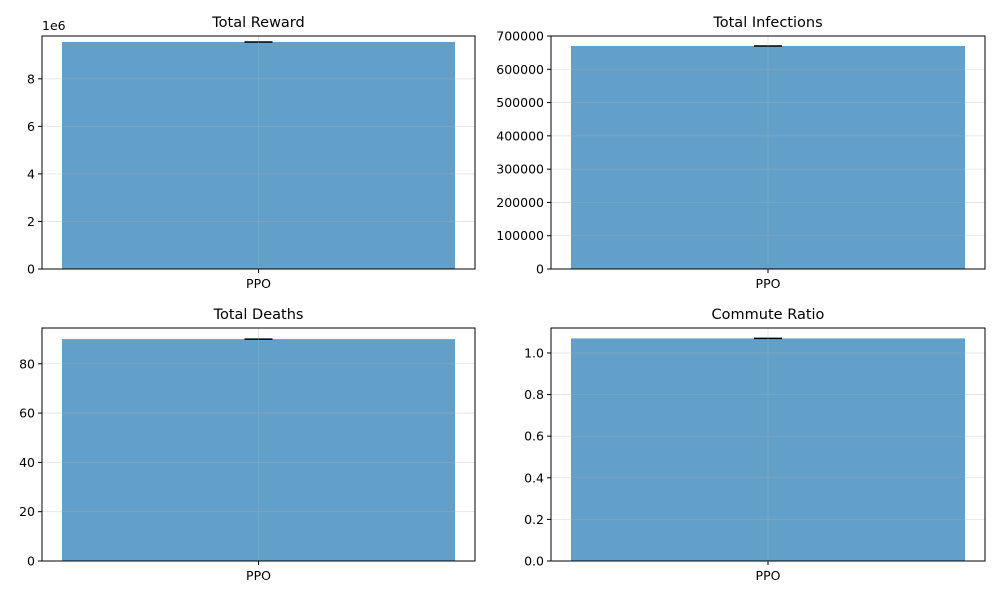  I want to click on y-tick-label: 200000, so click(520, 202).